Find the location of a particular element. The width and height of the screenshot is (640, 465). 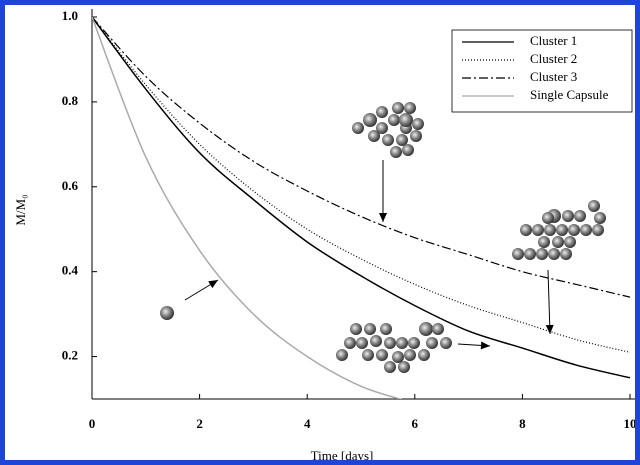

y-tick-label: 1.0 is located at coordinates (70, 15).